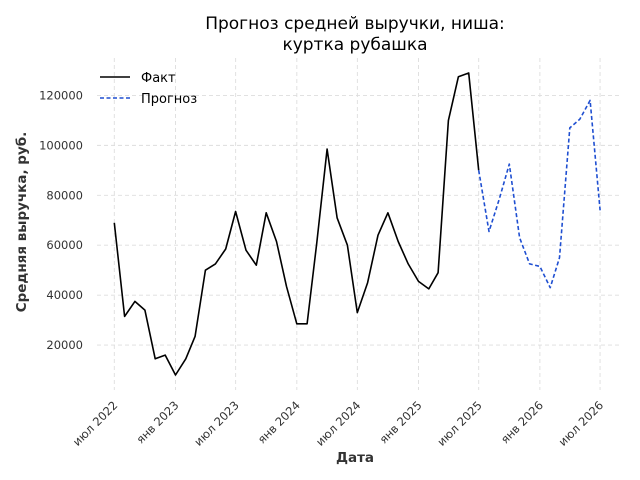  What do you see at coordinates (64, 345) in the screenshot?
I see `y-tick-label: 20000` at bounding box center [64, 345].